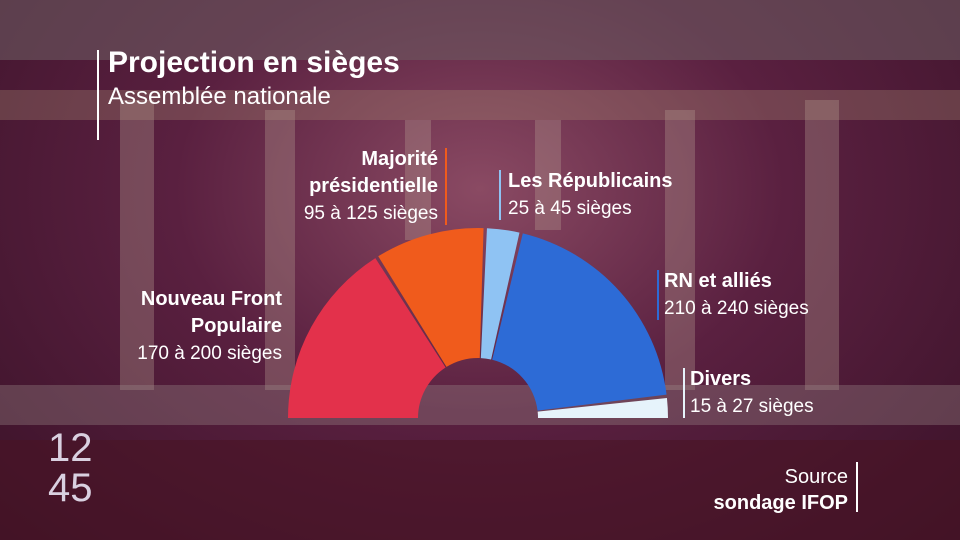 The image size is (960, 540). I want to click on chart-subtitle: Assemblée nationale, so click(219, 96).